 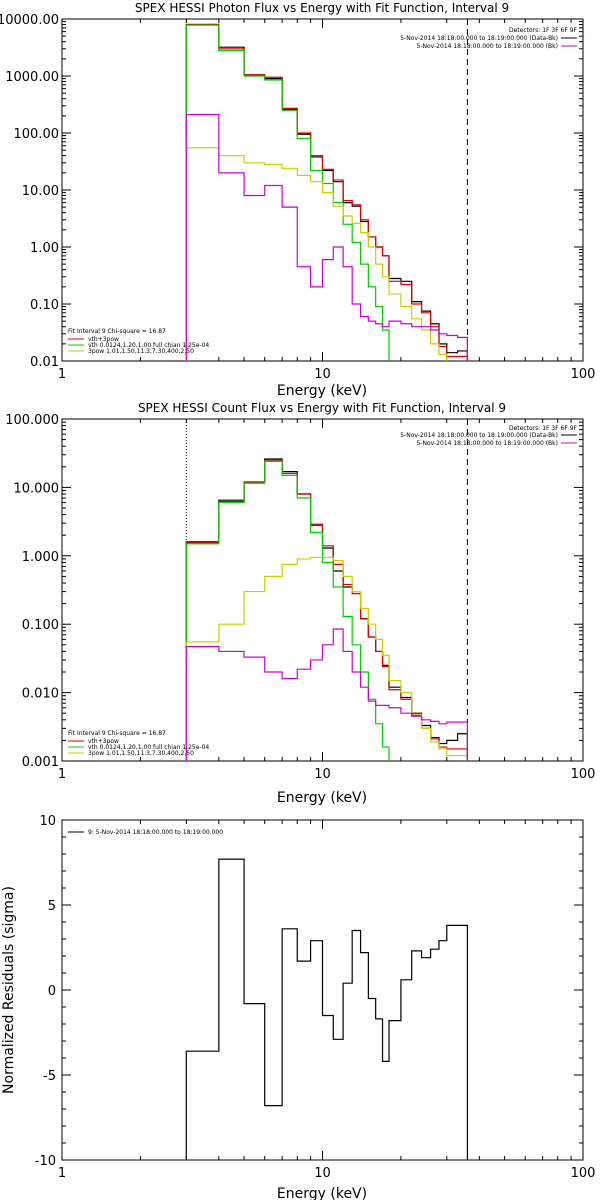 I want to click on y-tick-label: 0.10, so click(x=44, y=305).